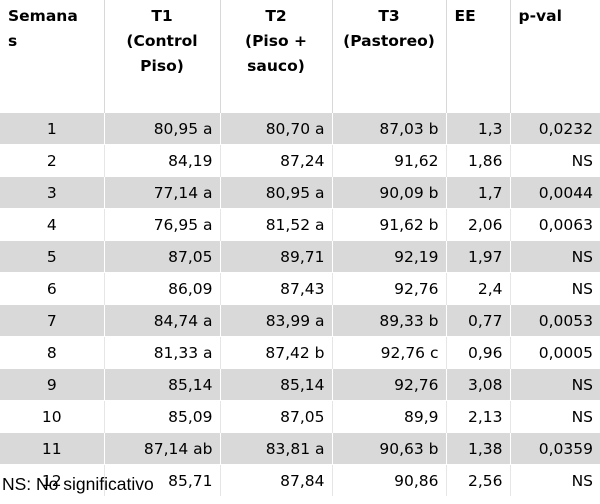  Describe the element at coordinates (389, 16) in the screenshot. I see `header-line: T3` at that location.